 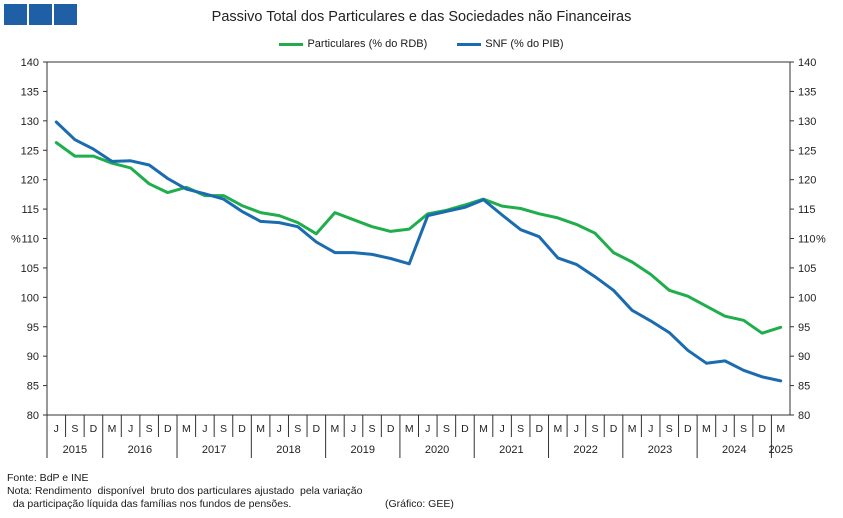 What do you see at coordinates (807, 298) in the screenshot?
I see `y-tick-label-right: 100` at bounding box center [807, 298].